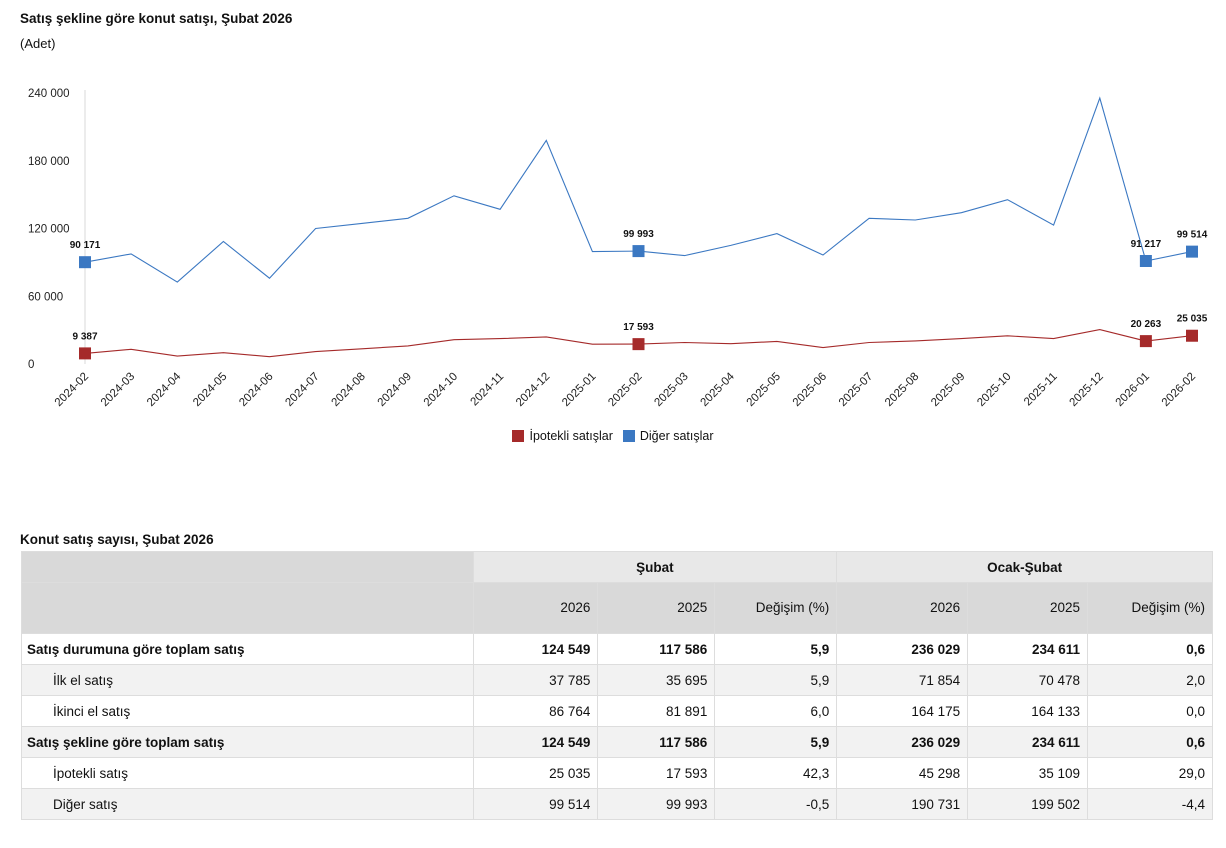 The image size is (1226, 848). I want to click on cell: 6,0, so click(776, 711).